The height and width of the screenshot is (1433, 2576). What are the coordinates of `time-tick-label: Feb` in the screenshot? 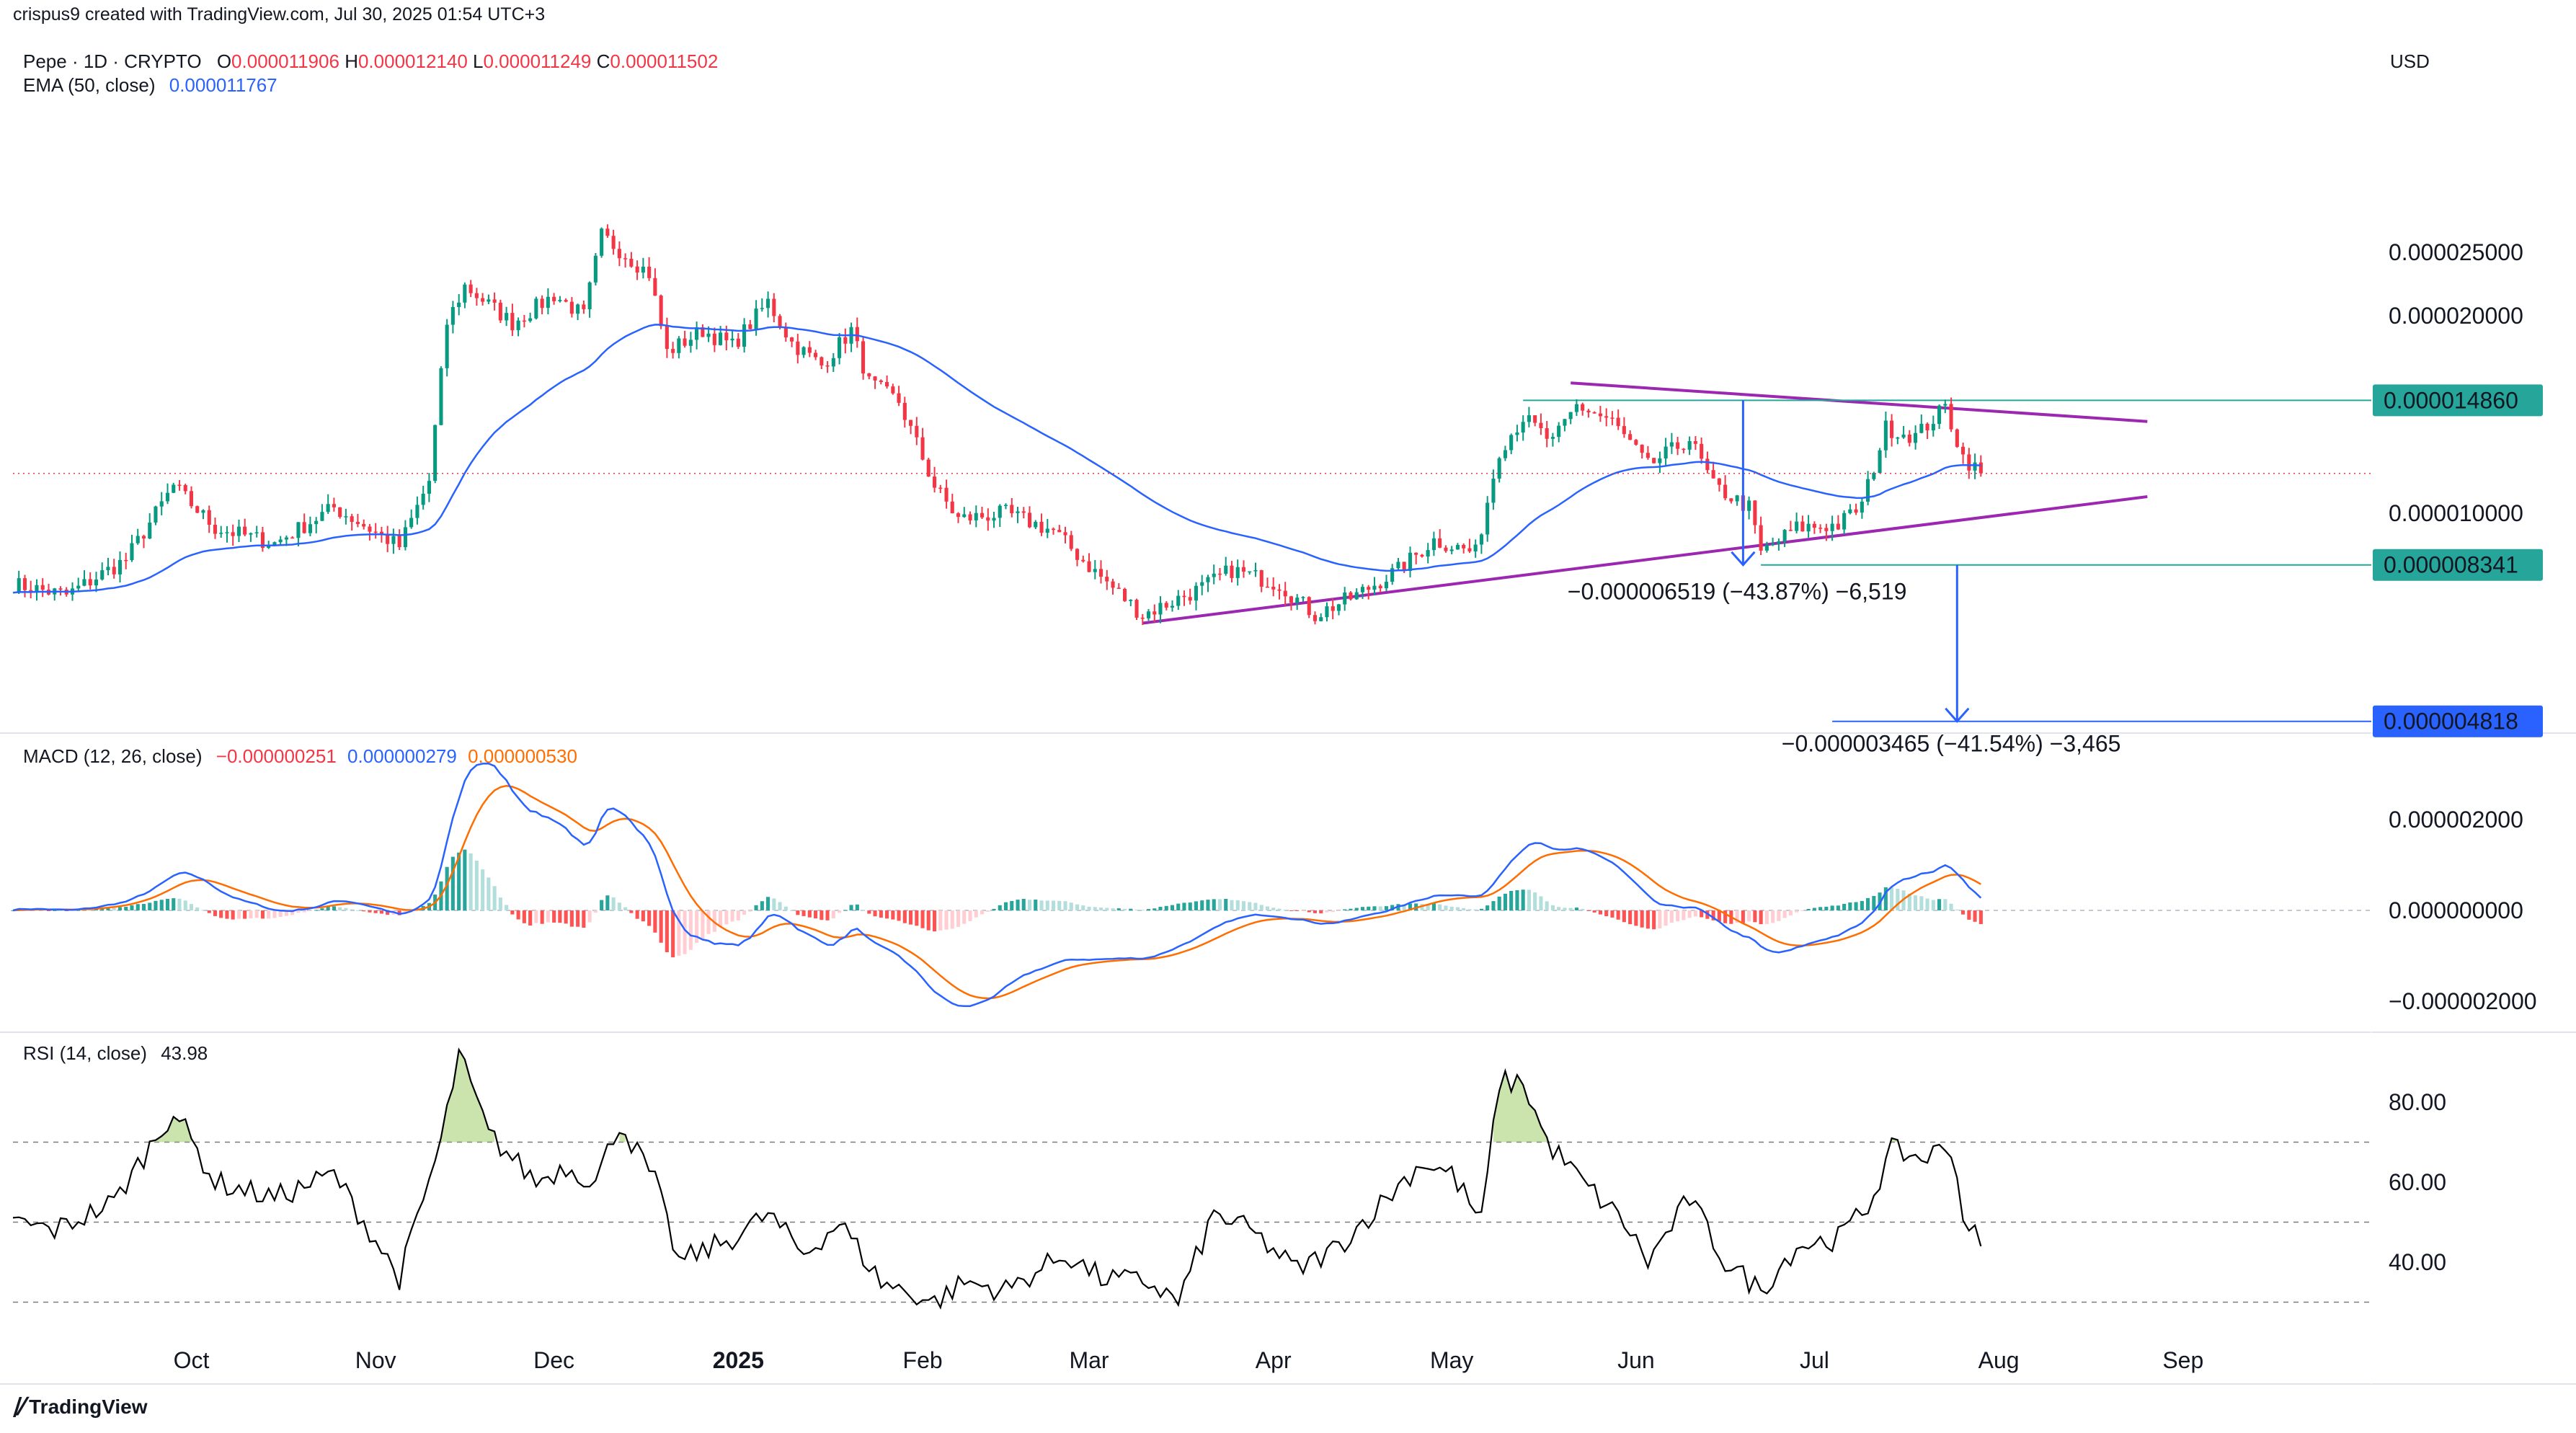 It's located at (923, 1360).